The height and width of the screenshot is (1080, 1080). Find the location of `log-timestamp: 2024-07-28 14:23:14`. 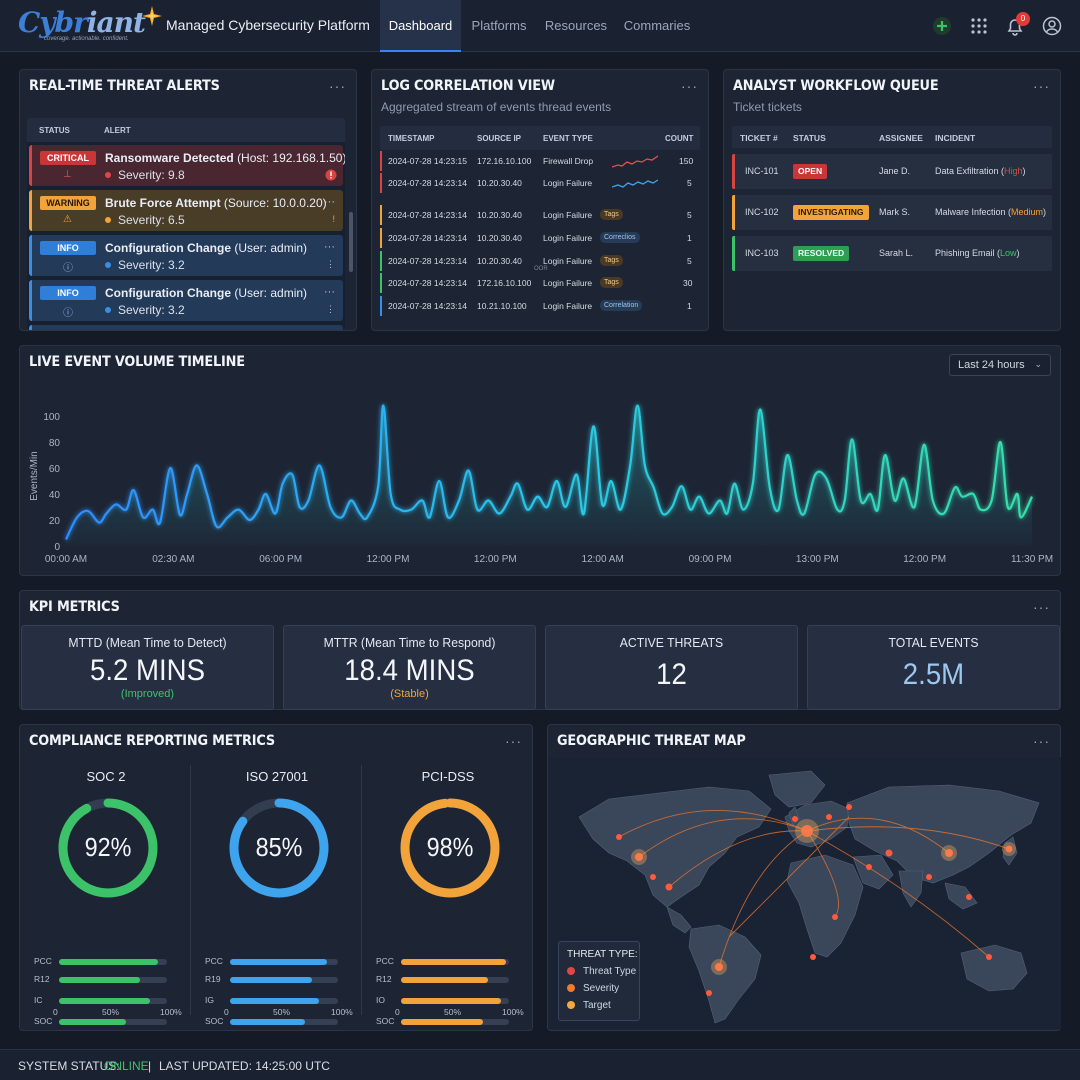

log-timestamp: 2024-07-28 14:23:14 is located at coordinates (427, 183).